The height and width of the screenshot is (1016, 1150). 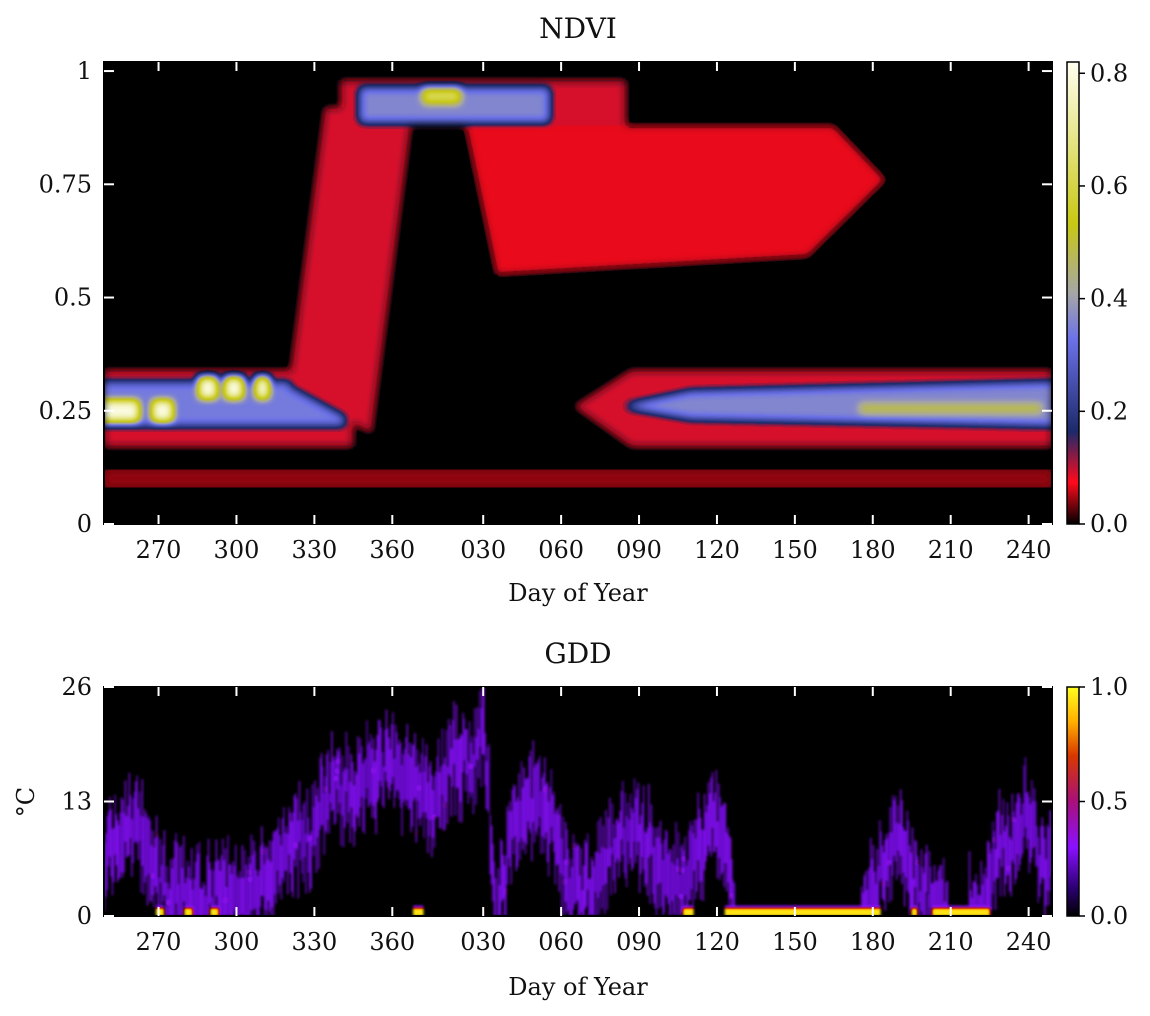 I want to click on x-tick-label: 330, so click(x=314, y=550).